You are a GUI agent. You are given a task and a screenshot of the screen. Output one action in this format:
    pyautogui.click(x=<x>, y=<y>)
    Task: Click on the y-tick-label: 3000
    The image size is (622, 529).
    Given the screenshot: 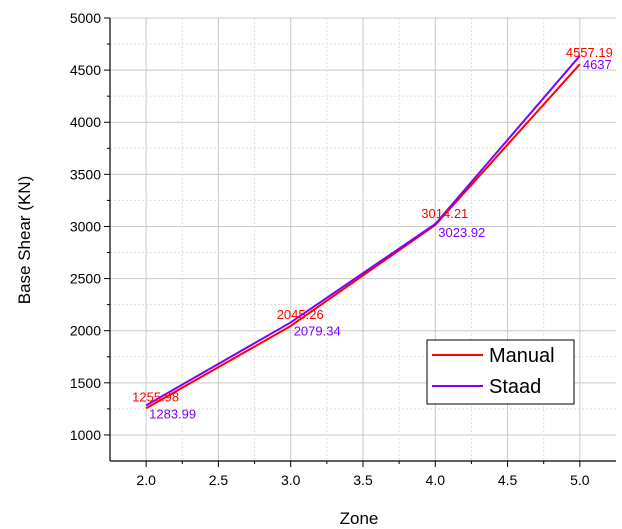 What is the action you would take?
    pyautogui.click(x=85, y=226)
    